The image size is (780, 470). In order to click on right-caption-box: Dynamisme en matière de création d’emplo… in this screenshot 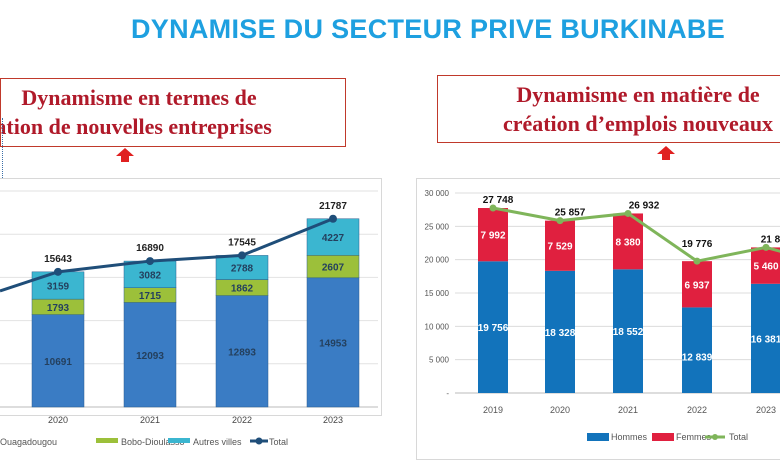, I will do `click(608, 109)`.